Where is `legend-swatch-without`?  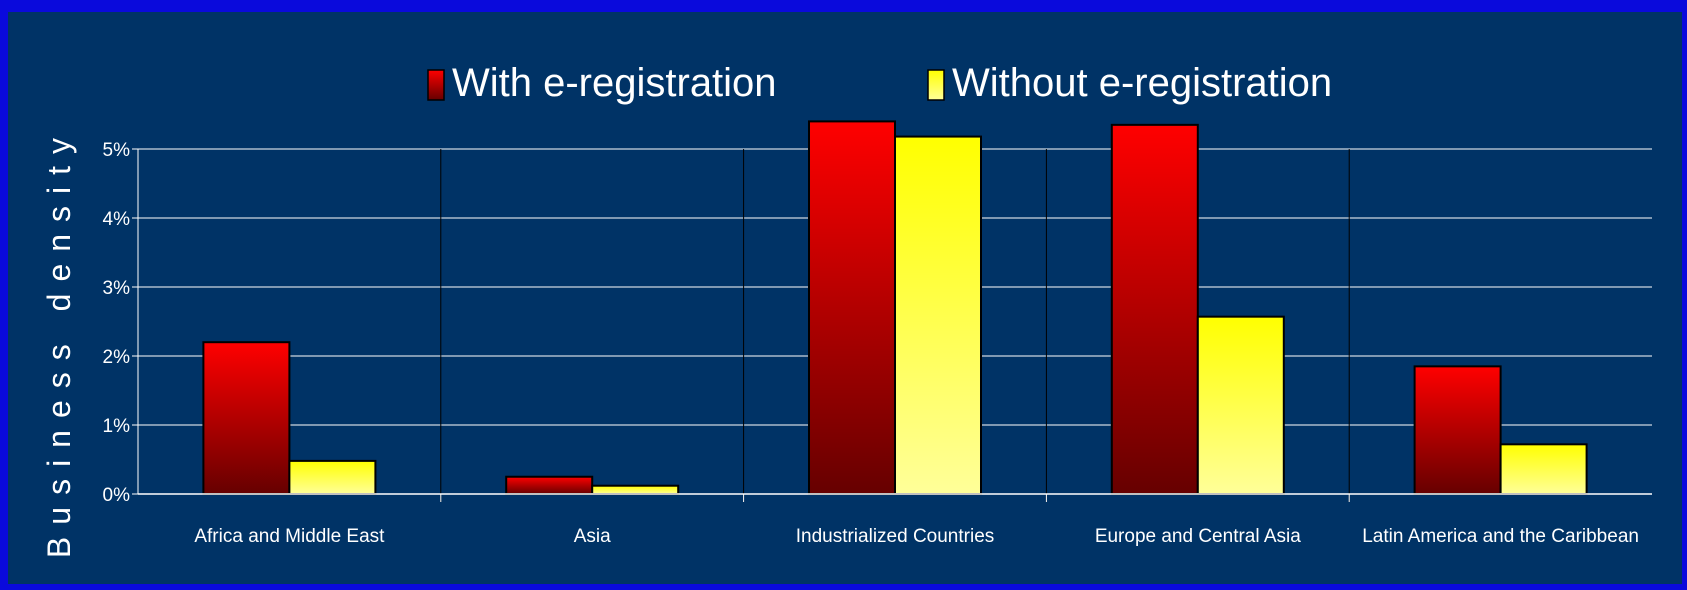
legend-swatch-without is located at coordinates (936, 85).